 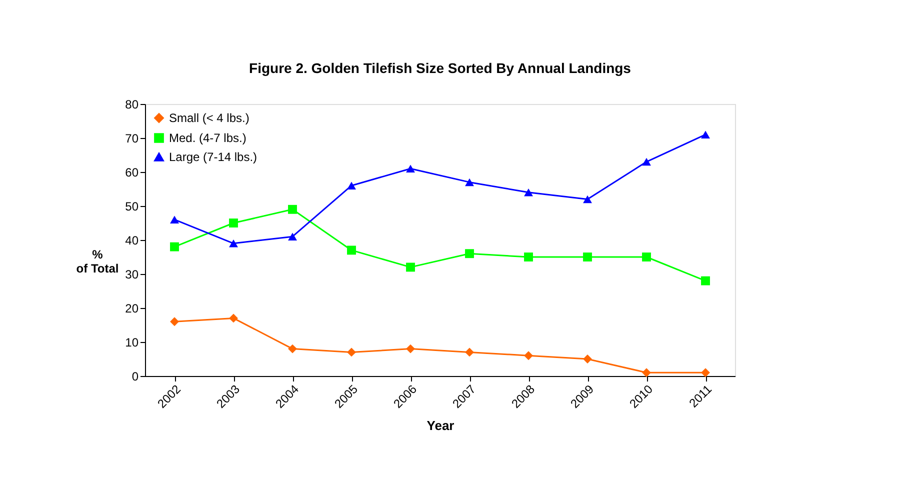 I want to click on y-tick-label: 20, so click(x=132, y=309).